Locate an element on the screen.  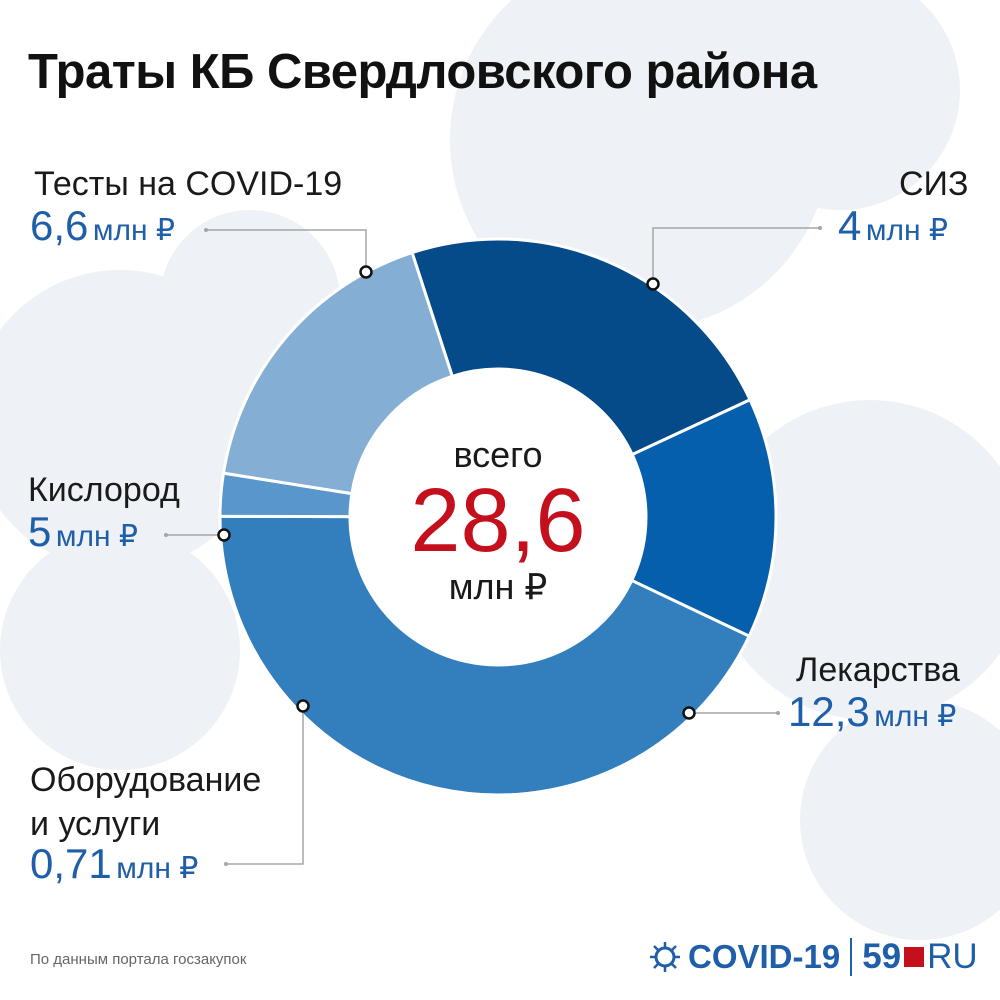
chart-title: Траты КБ Свердловского района is located at coordinates (422, 72).